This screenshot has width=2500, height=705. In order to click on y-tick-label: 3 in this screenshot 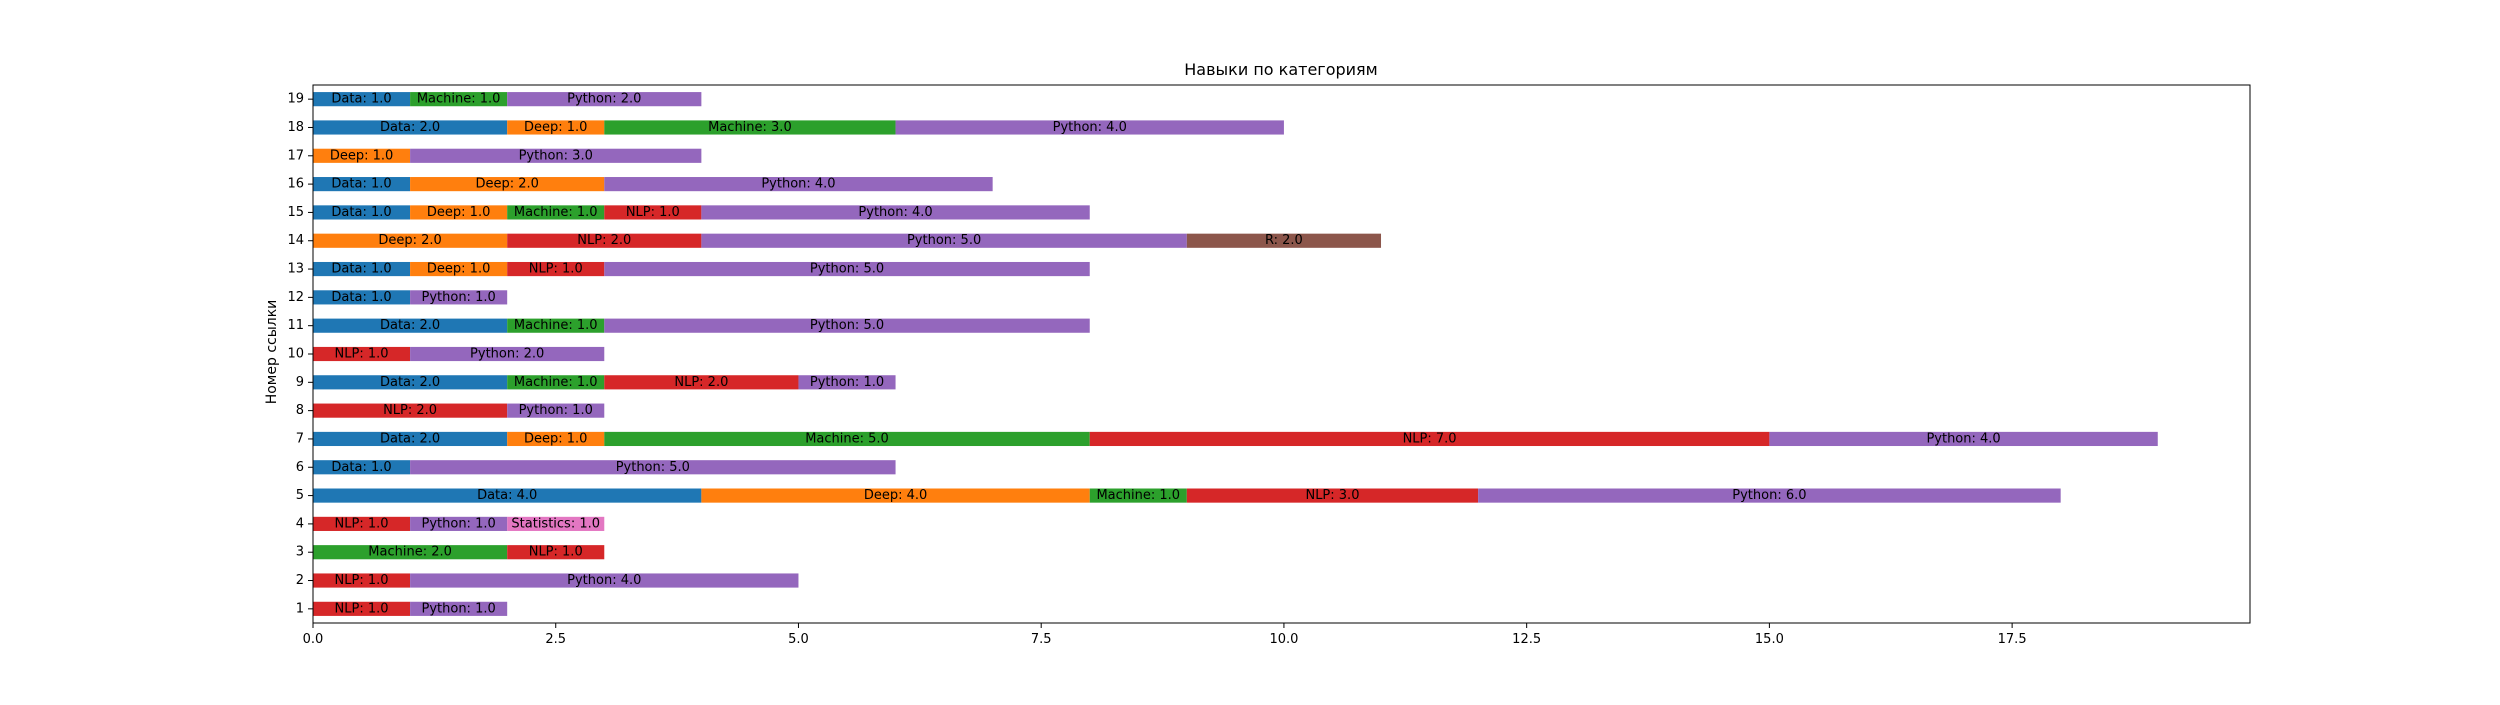, I will do `click(300, 552)`.